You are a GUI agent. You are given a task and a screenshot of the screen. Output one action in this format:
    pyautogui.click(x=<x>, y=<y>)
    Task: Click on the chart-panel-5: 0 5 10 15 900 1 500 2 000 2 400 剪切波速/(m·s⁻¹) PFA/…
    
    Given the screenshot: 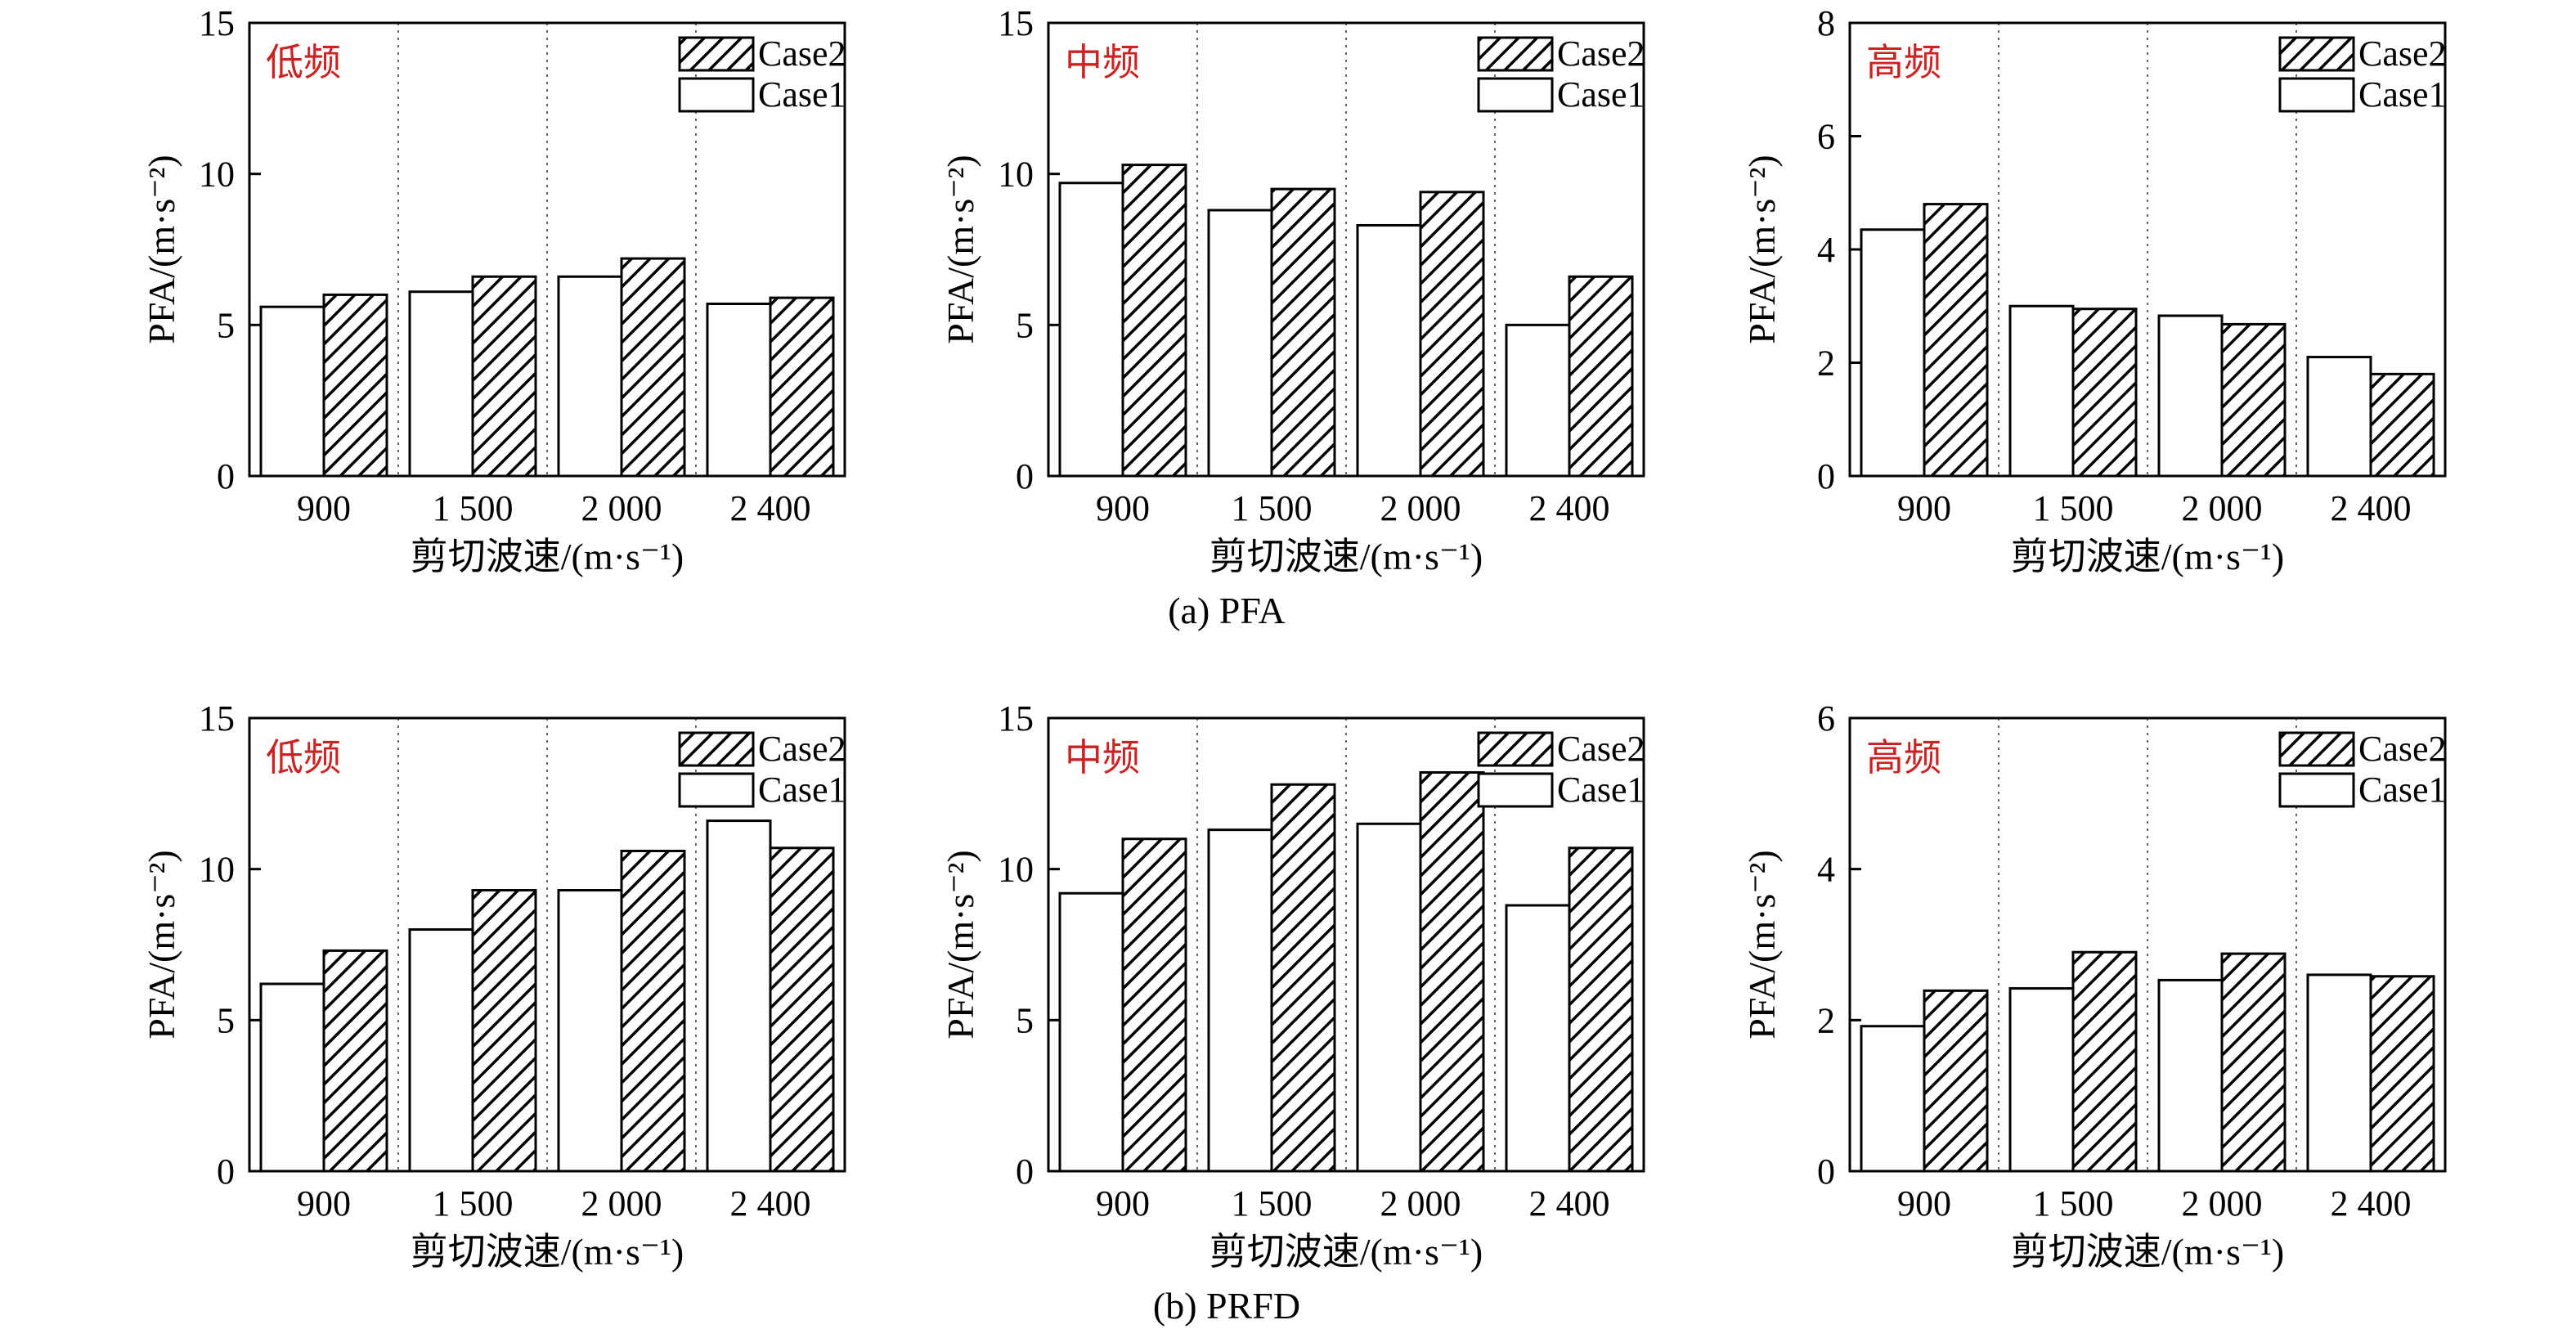 What is the action you would take?
    pyautogui.click(x=1292, y=985)
    